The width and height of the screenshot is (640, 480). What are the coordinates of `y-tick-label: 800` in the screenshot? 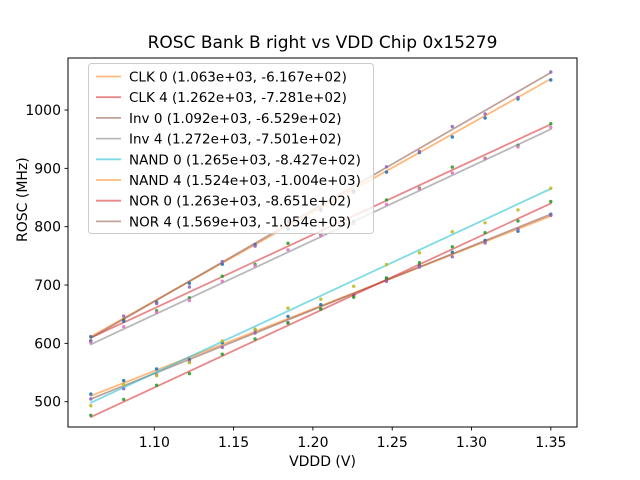 It's located at (47, 228).